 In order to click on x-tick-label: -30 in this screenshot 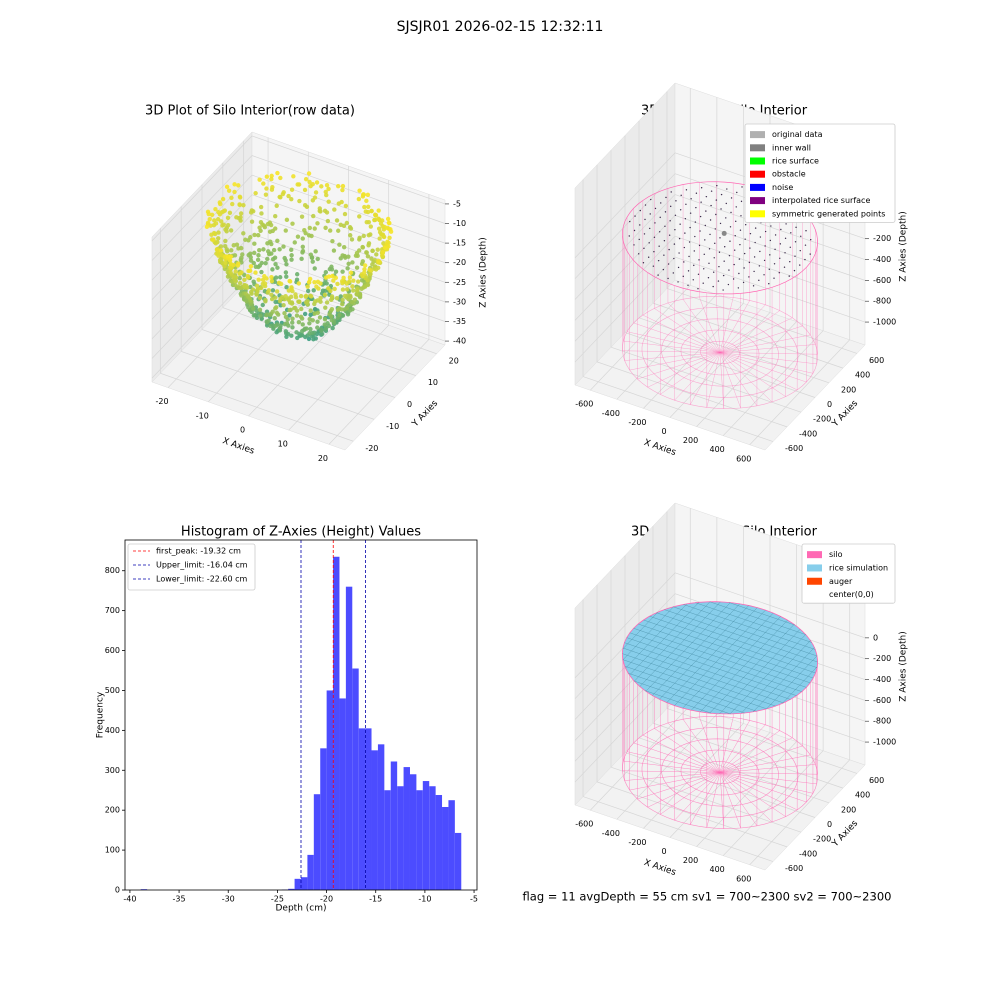, I will do `click(228, 899)`.